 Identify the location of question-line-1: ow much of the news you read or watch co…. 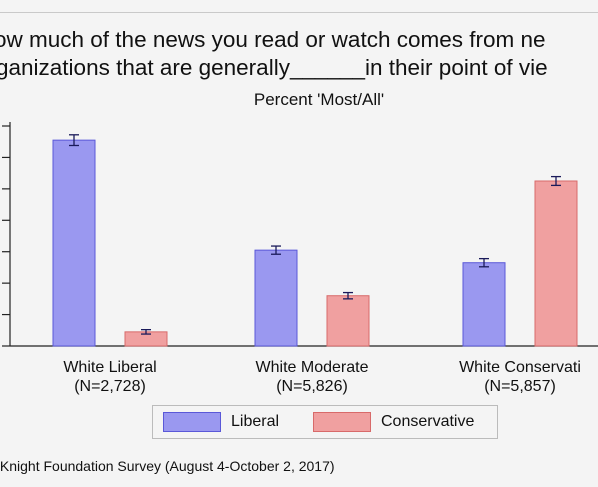
(273, 39).